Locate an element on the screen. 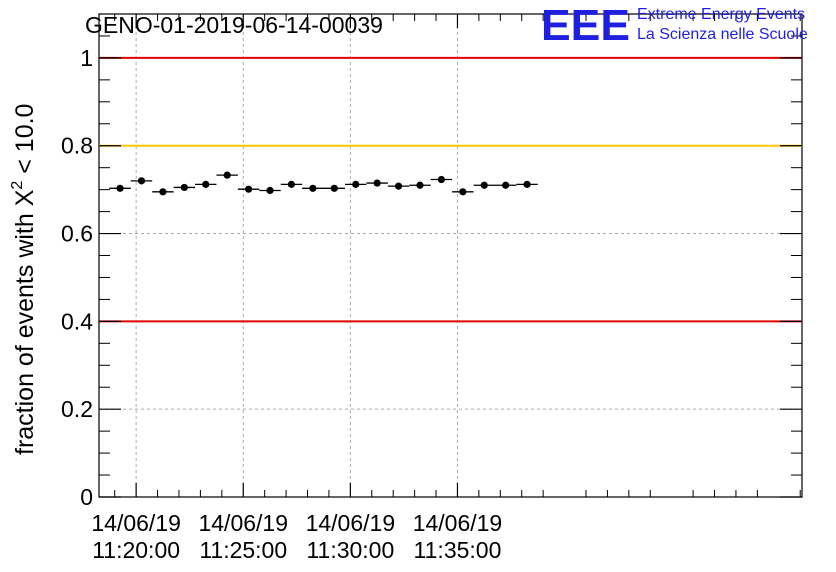 This screenshot has width=836, height=572. y-tick-label: 1 is located at coordinates (86, 58).